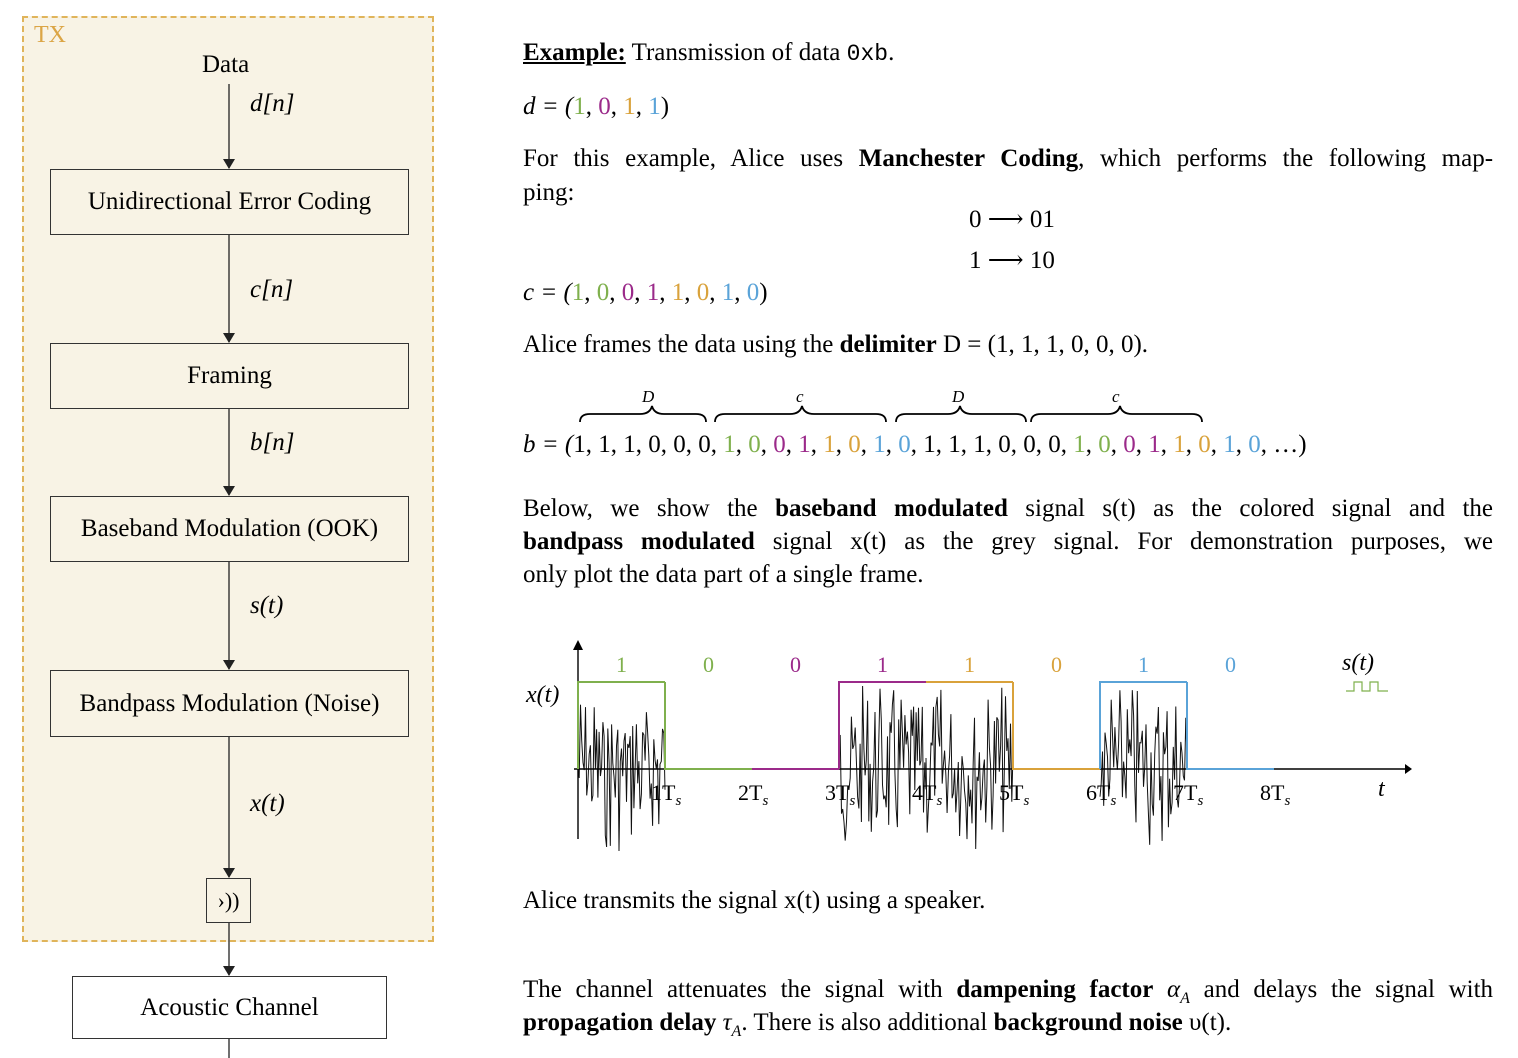 This screenshot has width=1518, height=1058. I want to click on b-delimiter: 1, 1, 1, 0, 0, 0,, so click(998, 444).